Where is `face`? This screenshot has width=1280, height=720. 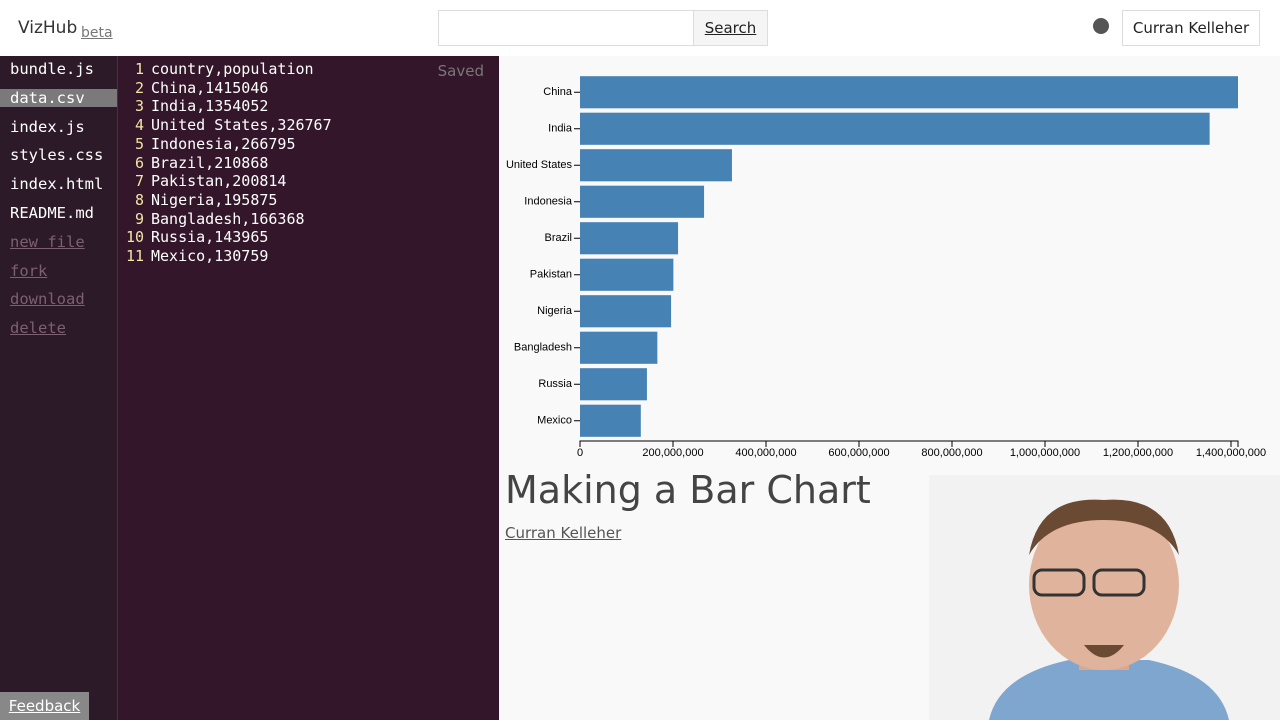 face is located at coordinates (1104, 585).